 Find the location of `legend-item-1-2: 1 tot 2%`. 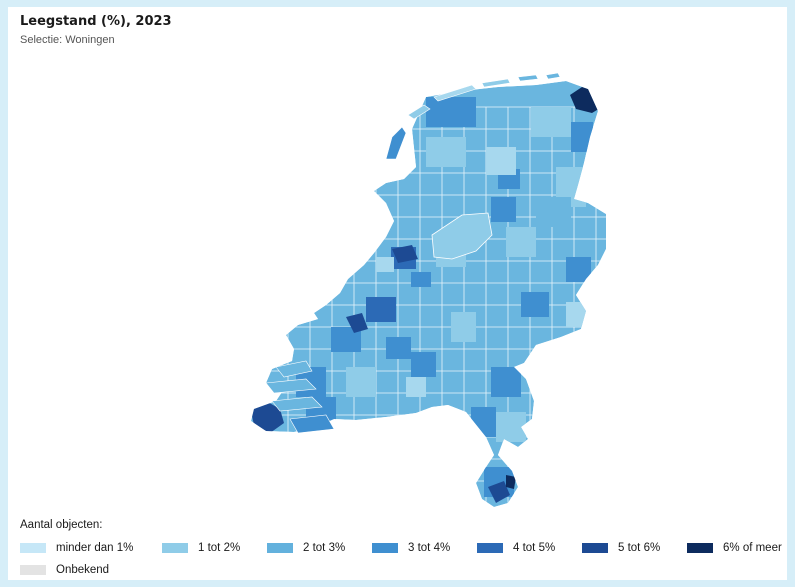

legend-item-1-2: 1 tot 2% is located at coordinates (201, 548).